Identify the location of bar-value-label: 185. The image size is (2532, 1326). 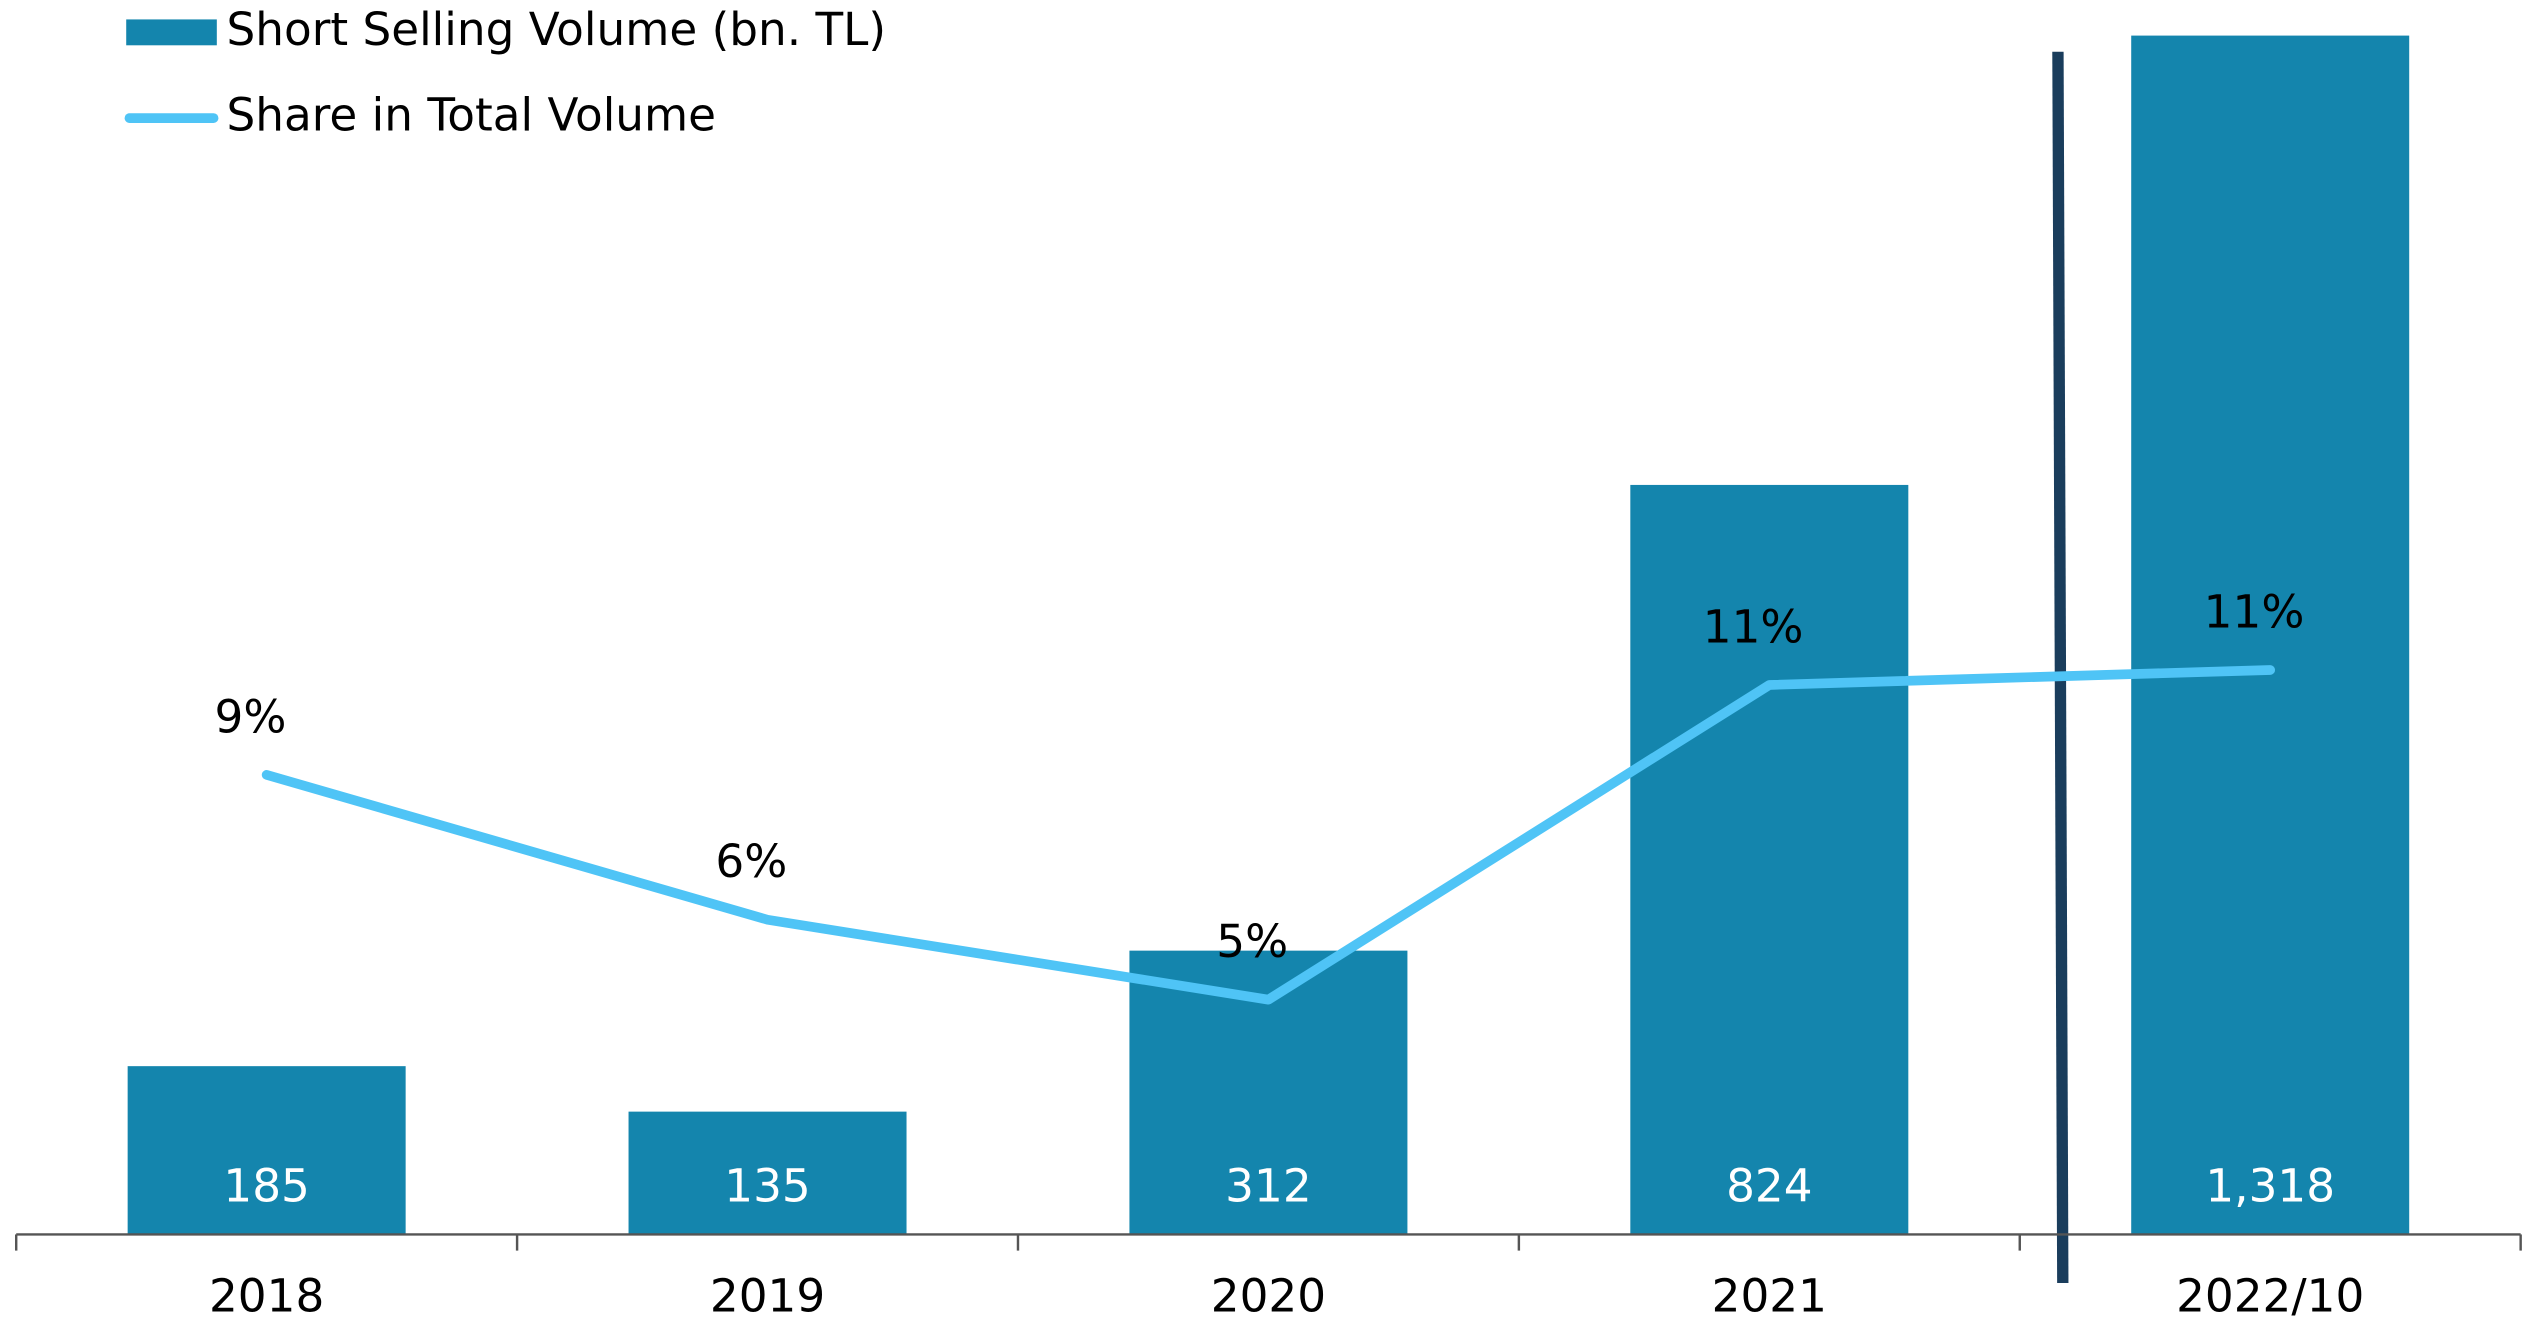
(266, 1186).